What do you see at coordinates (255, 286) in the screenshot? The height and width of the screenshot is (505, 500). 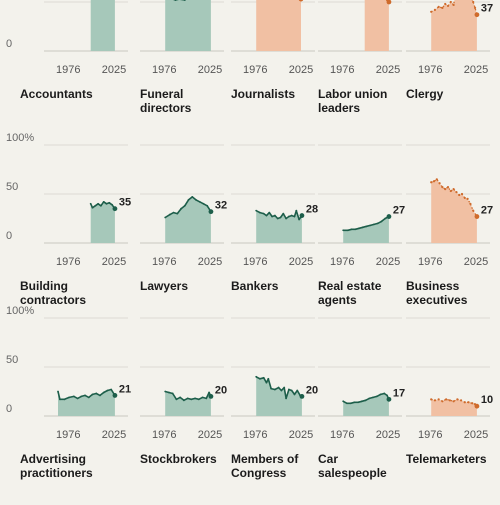 I see `panel-title-line: Bankers` at bounding box center [255, 286].